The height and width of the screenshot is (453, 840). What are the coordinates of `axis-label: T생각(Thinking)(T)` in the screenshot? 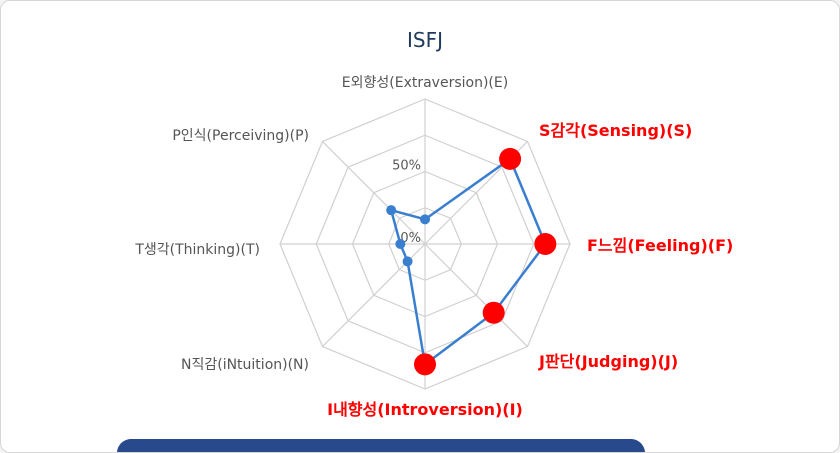 It's located at (197, 250).